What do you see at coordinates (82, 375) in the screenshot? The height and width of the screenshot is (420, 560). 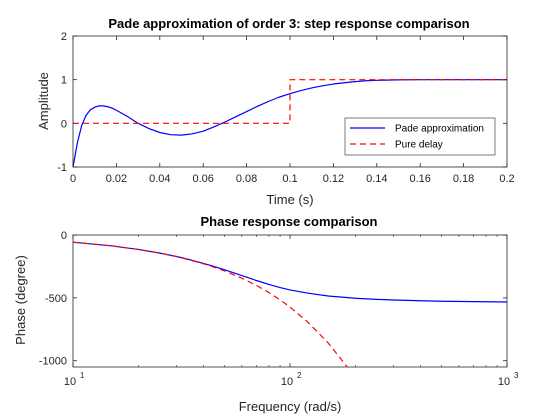 I see `phase-xtick-exponent: 1` at bounding box center [82, 375].